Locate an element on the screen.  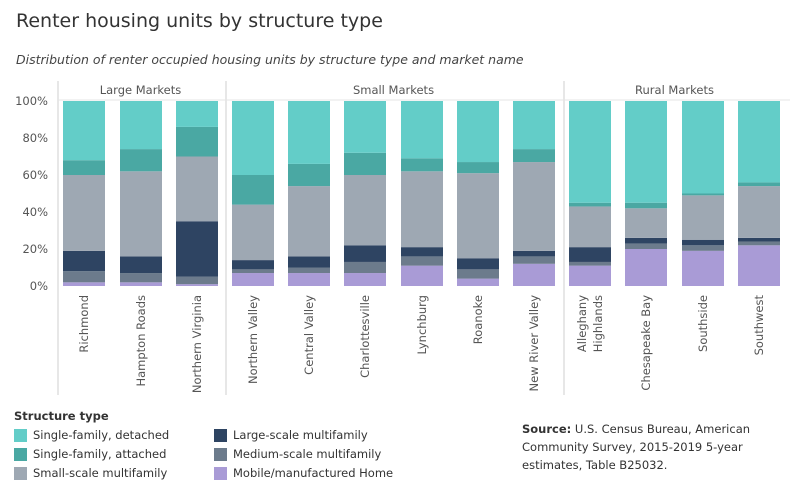
legend-label: Large-scale multifamily is located at coordinates (300, 435).